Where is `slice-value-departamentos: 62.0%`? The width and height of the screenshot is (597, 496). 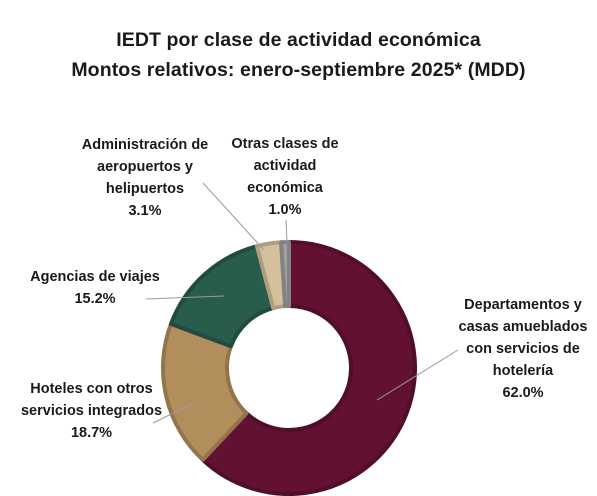 slice-value-departamentos: 62.0% is located at coordinates (523, 393).